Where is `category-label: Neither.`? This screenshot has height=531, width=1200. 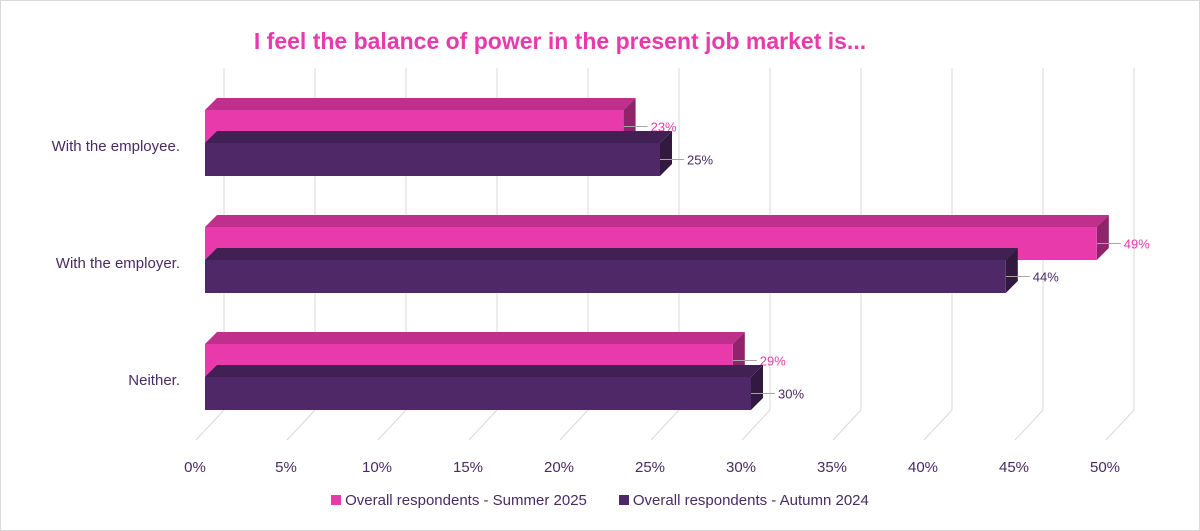
category-label: Neither. is located at coordinates (154, 380).